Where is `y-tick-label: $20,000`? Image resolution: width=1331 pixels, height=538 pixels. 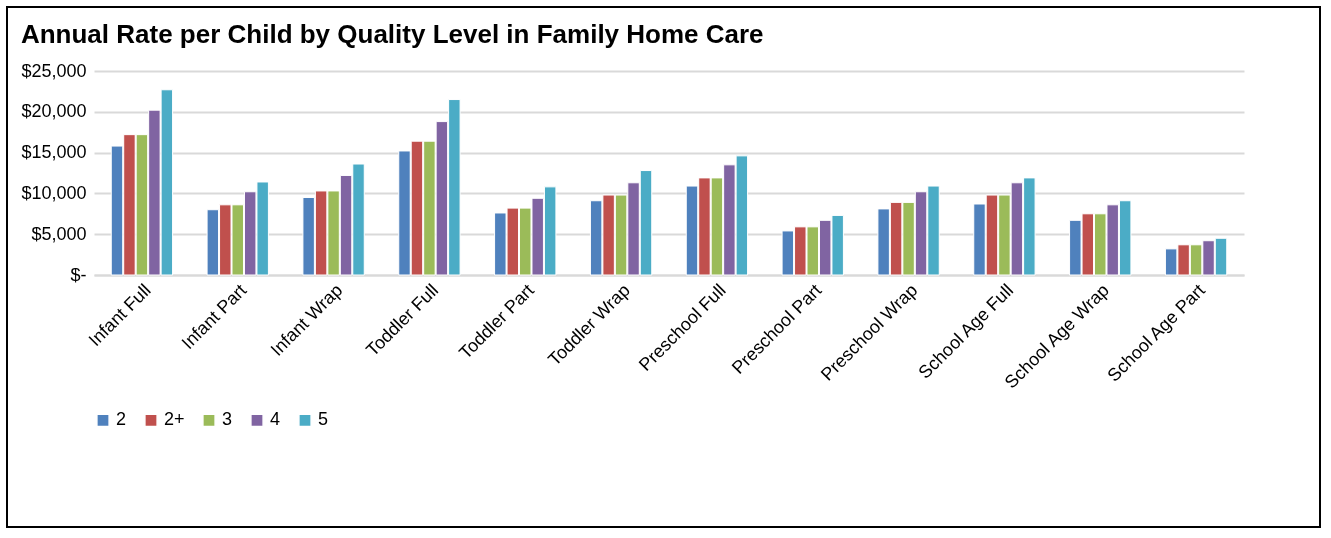
y-tick-label: $20,000 is located at coordinates (54, 111).